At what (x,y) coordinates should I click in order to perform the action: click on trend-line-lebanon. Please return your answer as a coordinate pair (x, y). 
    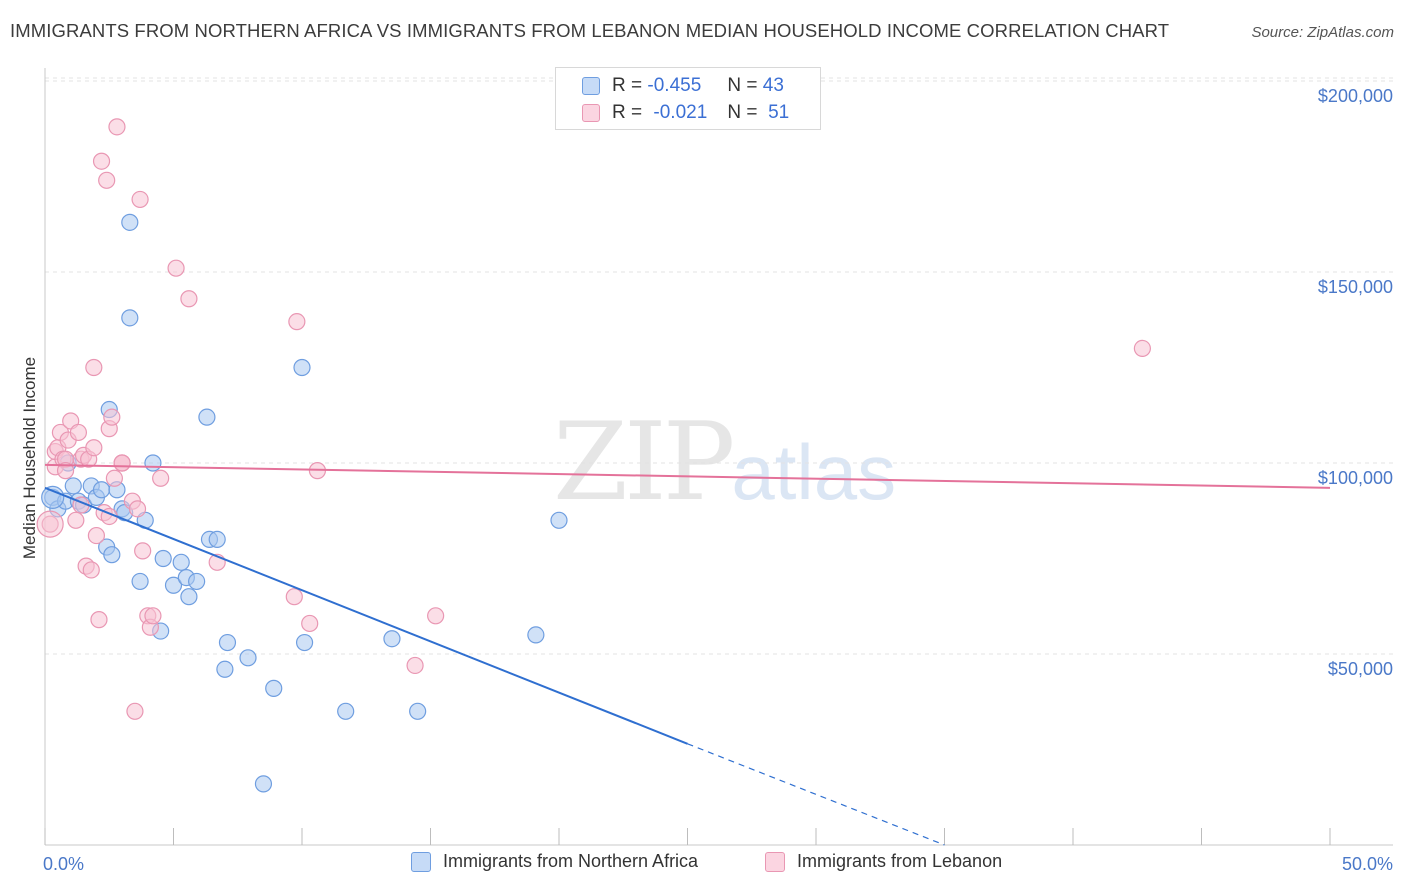
    Looking at the image, I should click on (687, 476).